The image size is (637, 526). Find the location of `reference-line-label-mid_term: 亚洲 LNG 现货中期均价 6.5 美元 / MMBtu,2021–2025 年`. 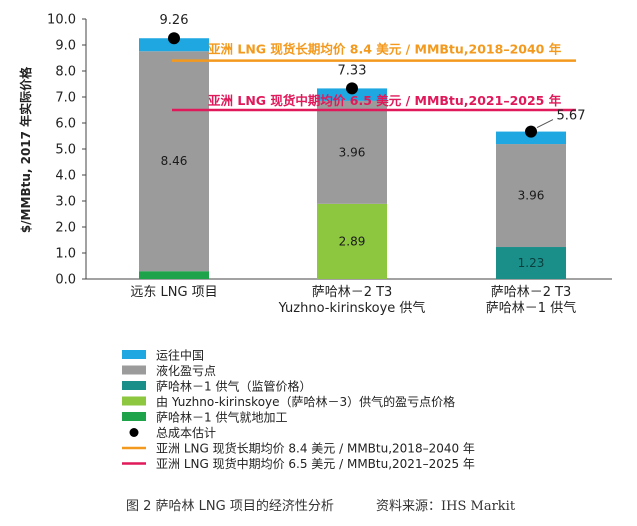

reference-line-label-mid_term: 亚洲 LNG 现货中期均价 6.5 美元 / MMBtu,2021–2025 年 is located at coordinates (385, 100).